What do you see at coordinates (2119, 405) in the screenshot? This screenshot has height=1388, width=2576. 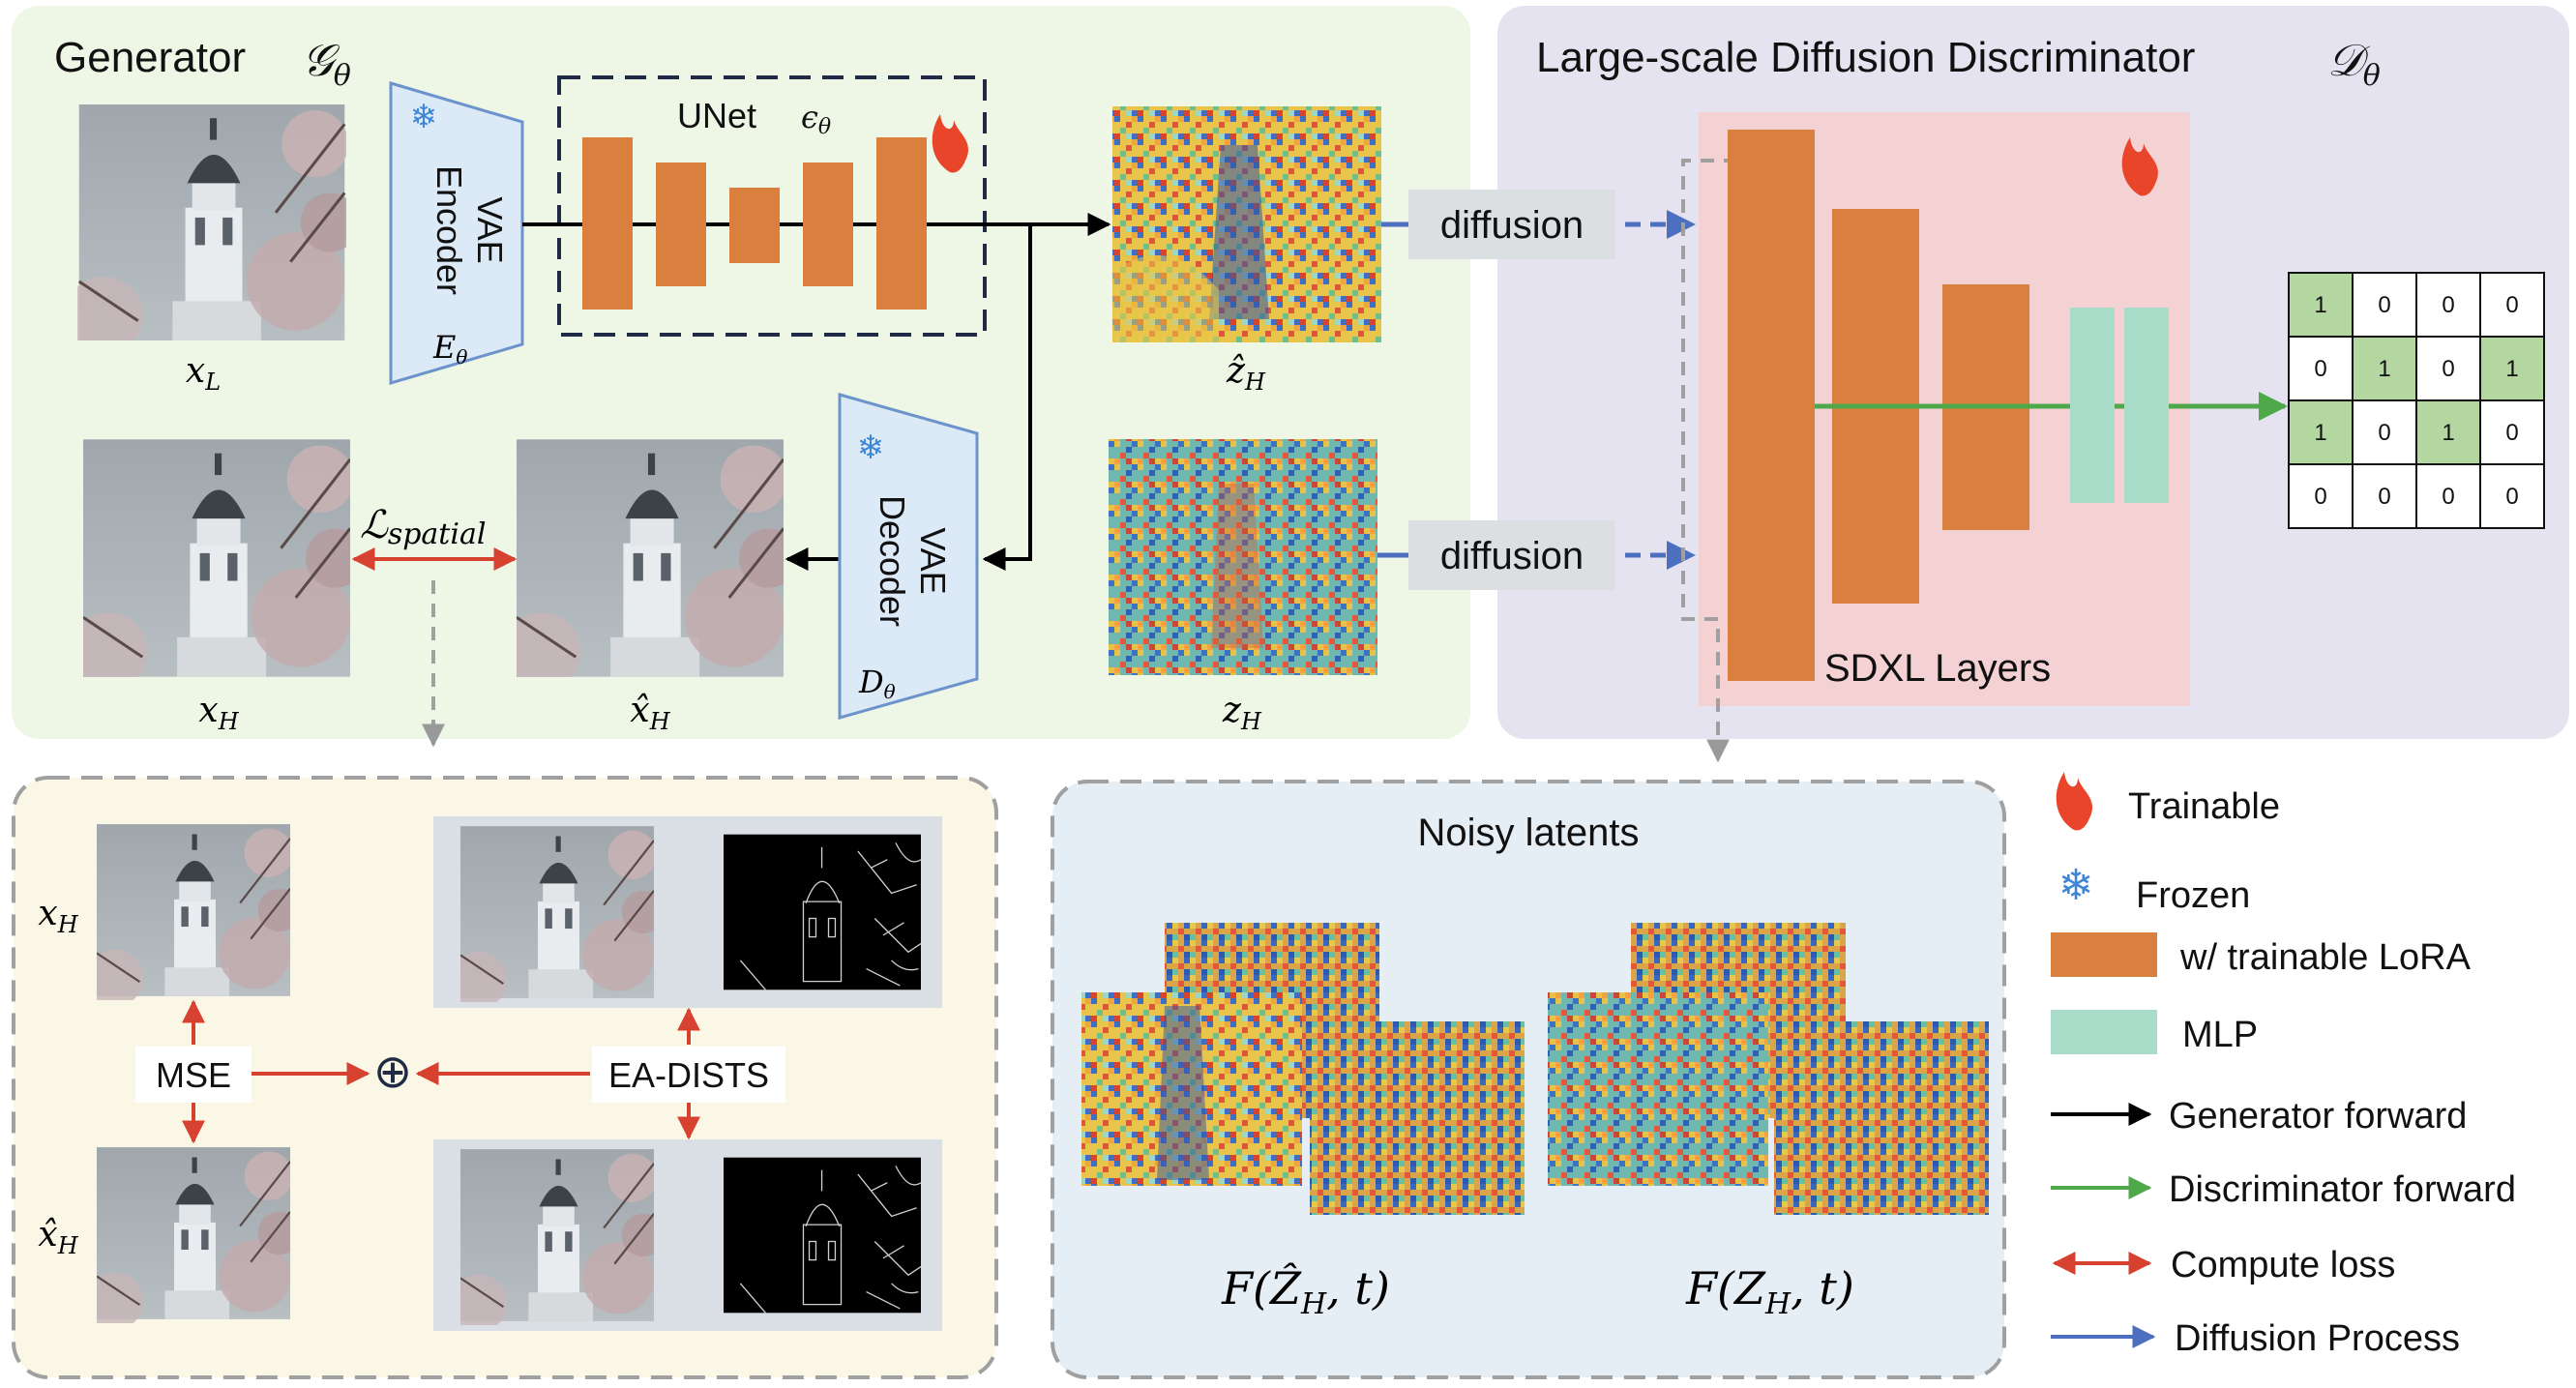 I see `mlp-layers` at bounding box center [2119, 405].